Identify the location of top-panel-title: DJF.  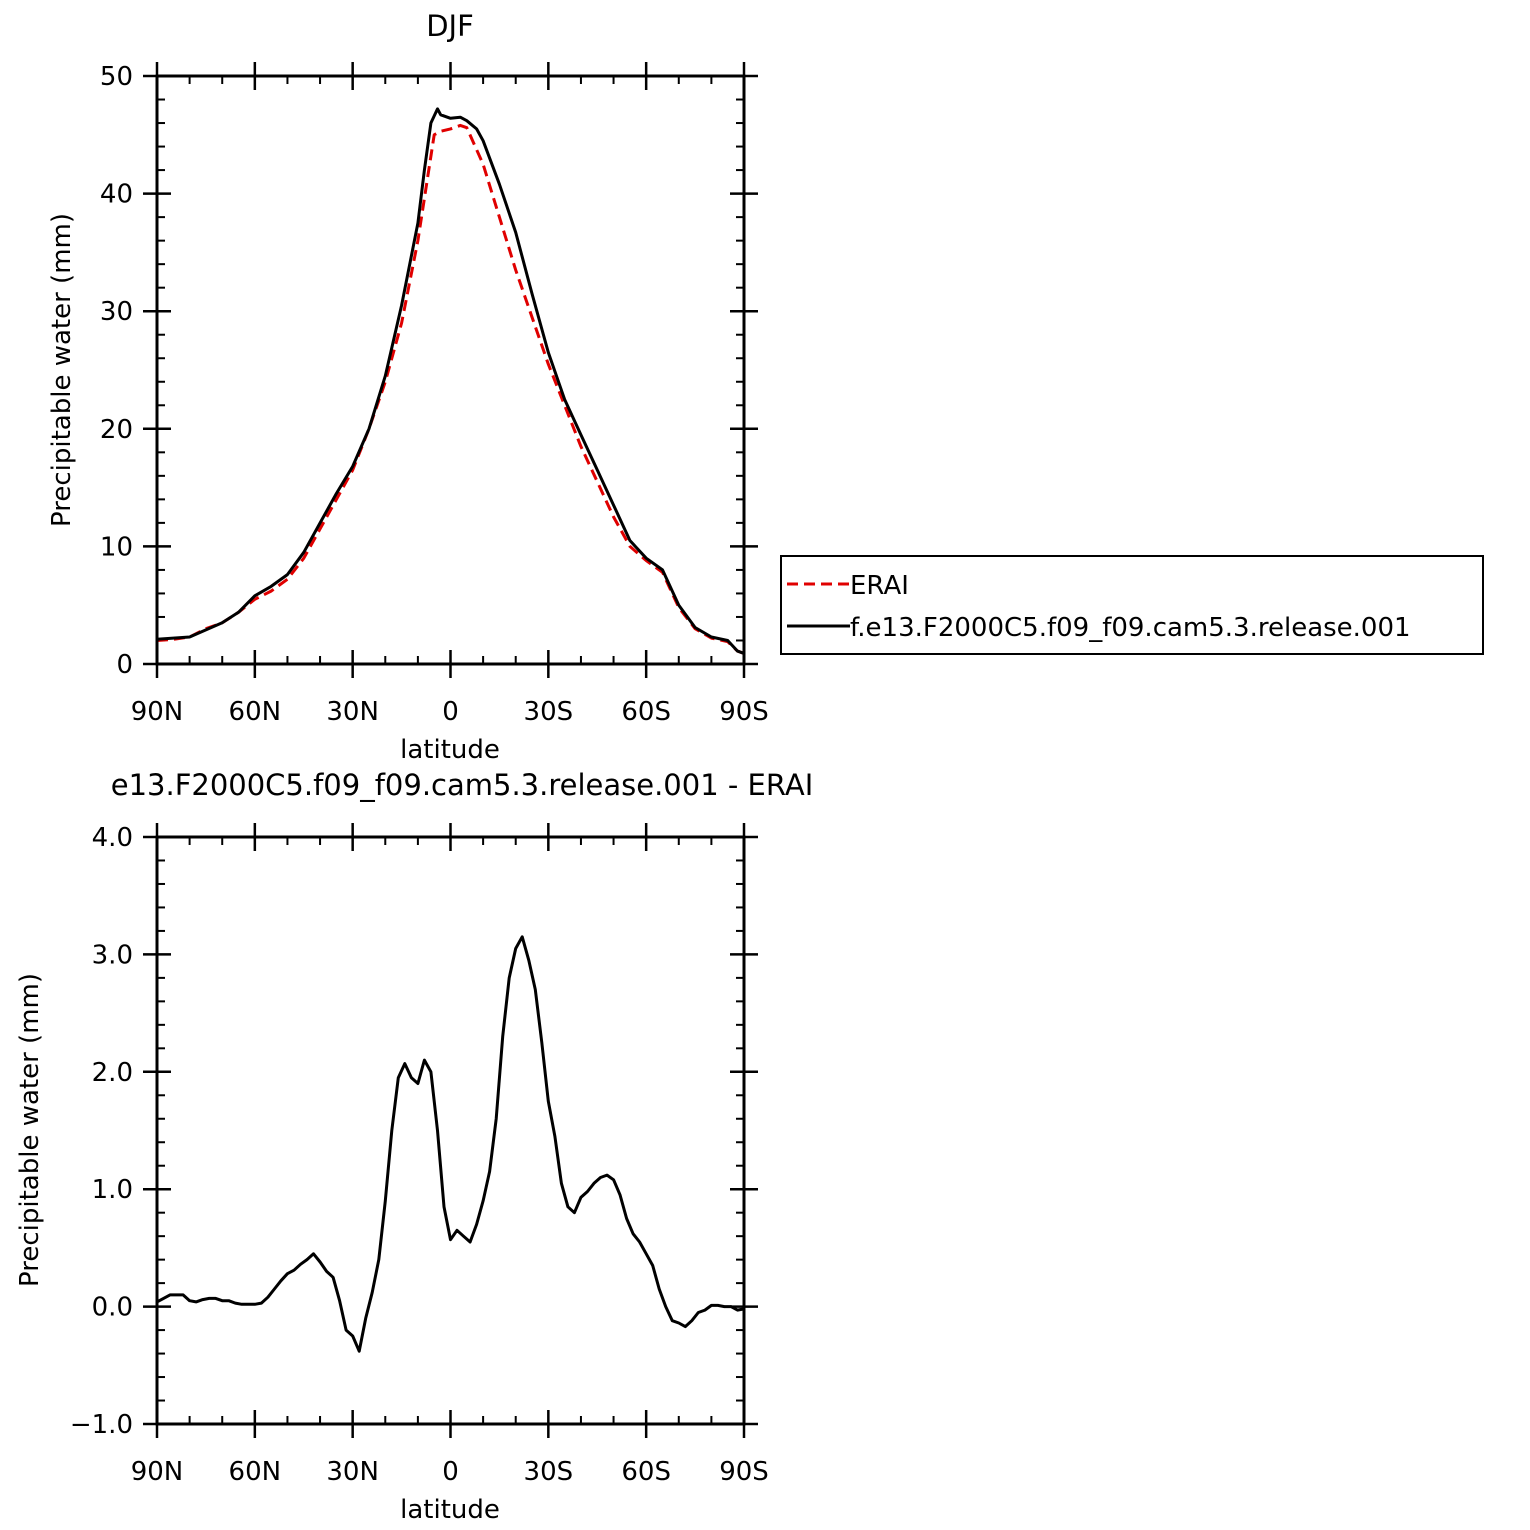
(450, 26).